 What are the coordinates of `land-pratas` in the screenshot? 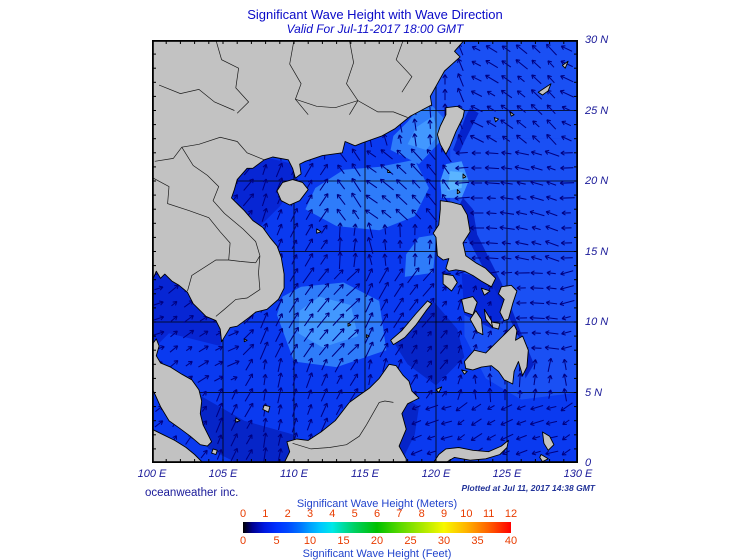 It's located at (389, 171).